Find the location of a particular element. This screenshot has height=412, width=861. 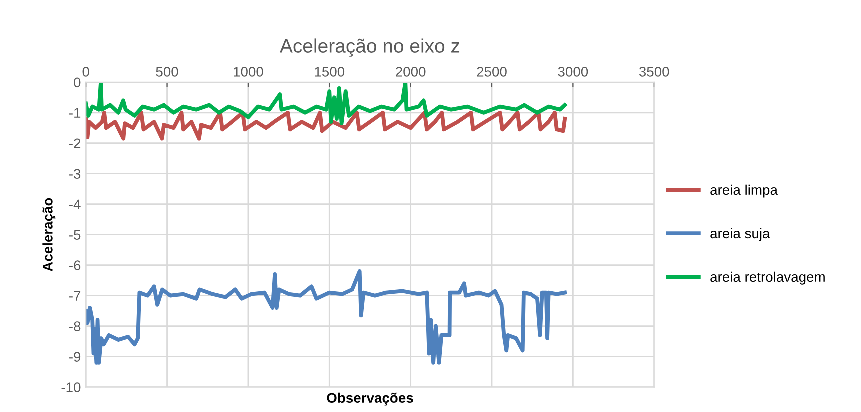

x-tick-label: 2000 is located at coordinates (411, 72).